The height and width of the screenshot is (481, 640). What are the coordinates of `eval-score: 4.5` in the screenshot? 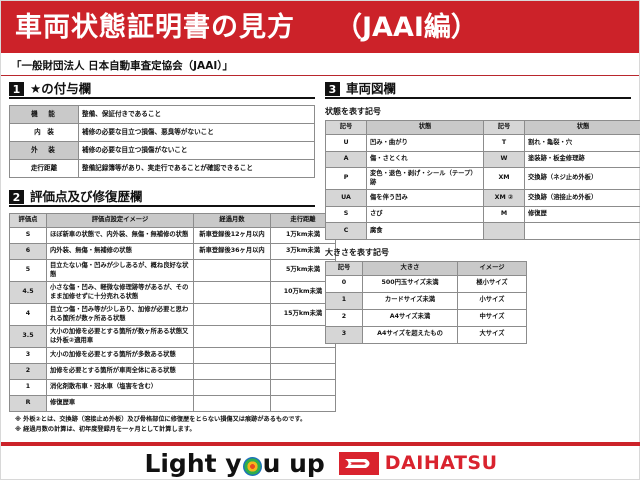 It's located at (28, 293).